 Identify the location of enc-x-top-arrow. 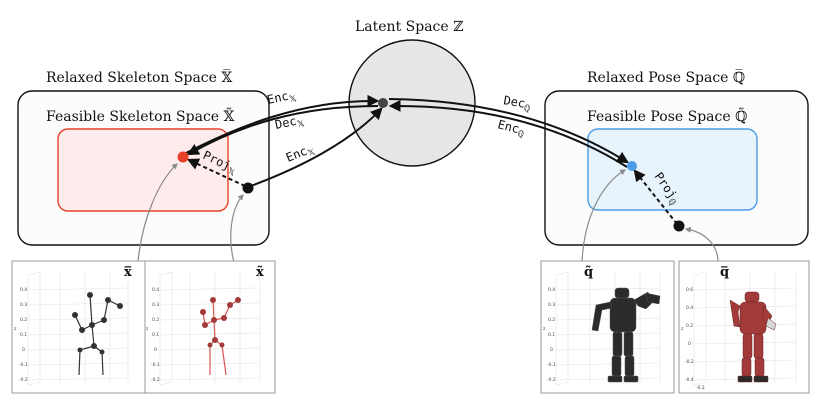
(282, 124).